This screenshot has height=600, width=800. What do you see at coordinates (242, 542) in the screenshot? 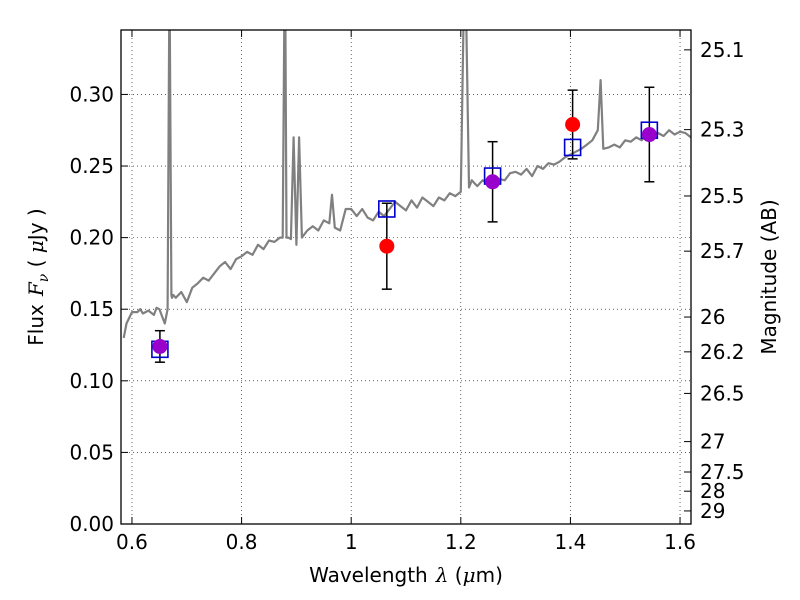
I see `x-tick-label: 0.8` at bounding box center [242, 542].